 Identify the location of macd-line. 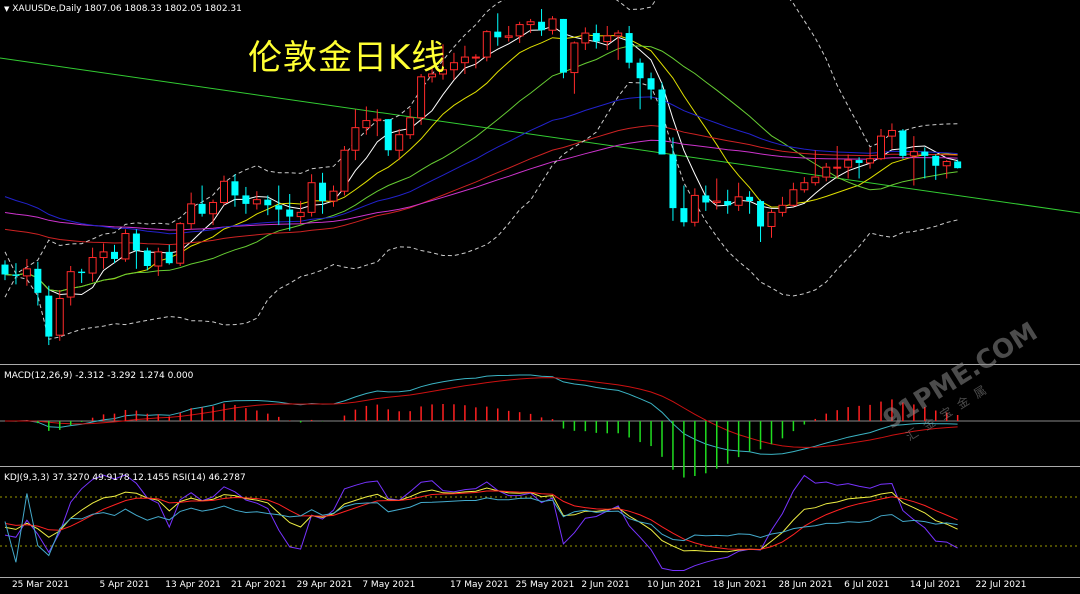
(481, 414).